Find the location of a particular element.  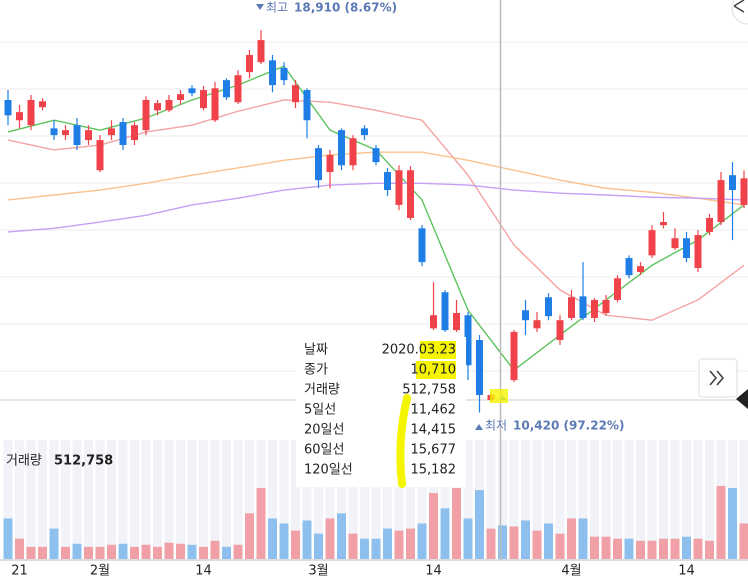

x-axis-labels: 21 2월 14 3월 14 4월 14 is located at coordinates (353, 571).